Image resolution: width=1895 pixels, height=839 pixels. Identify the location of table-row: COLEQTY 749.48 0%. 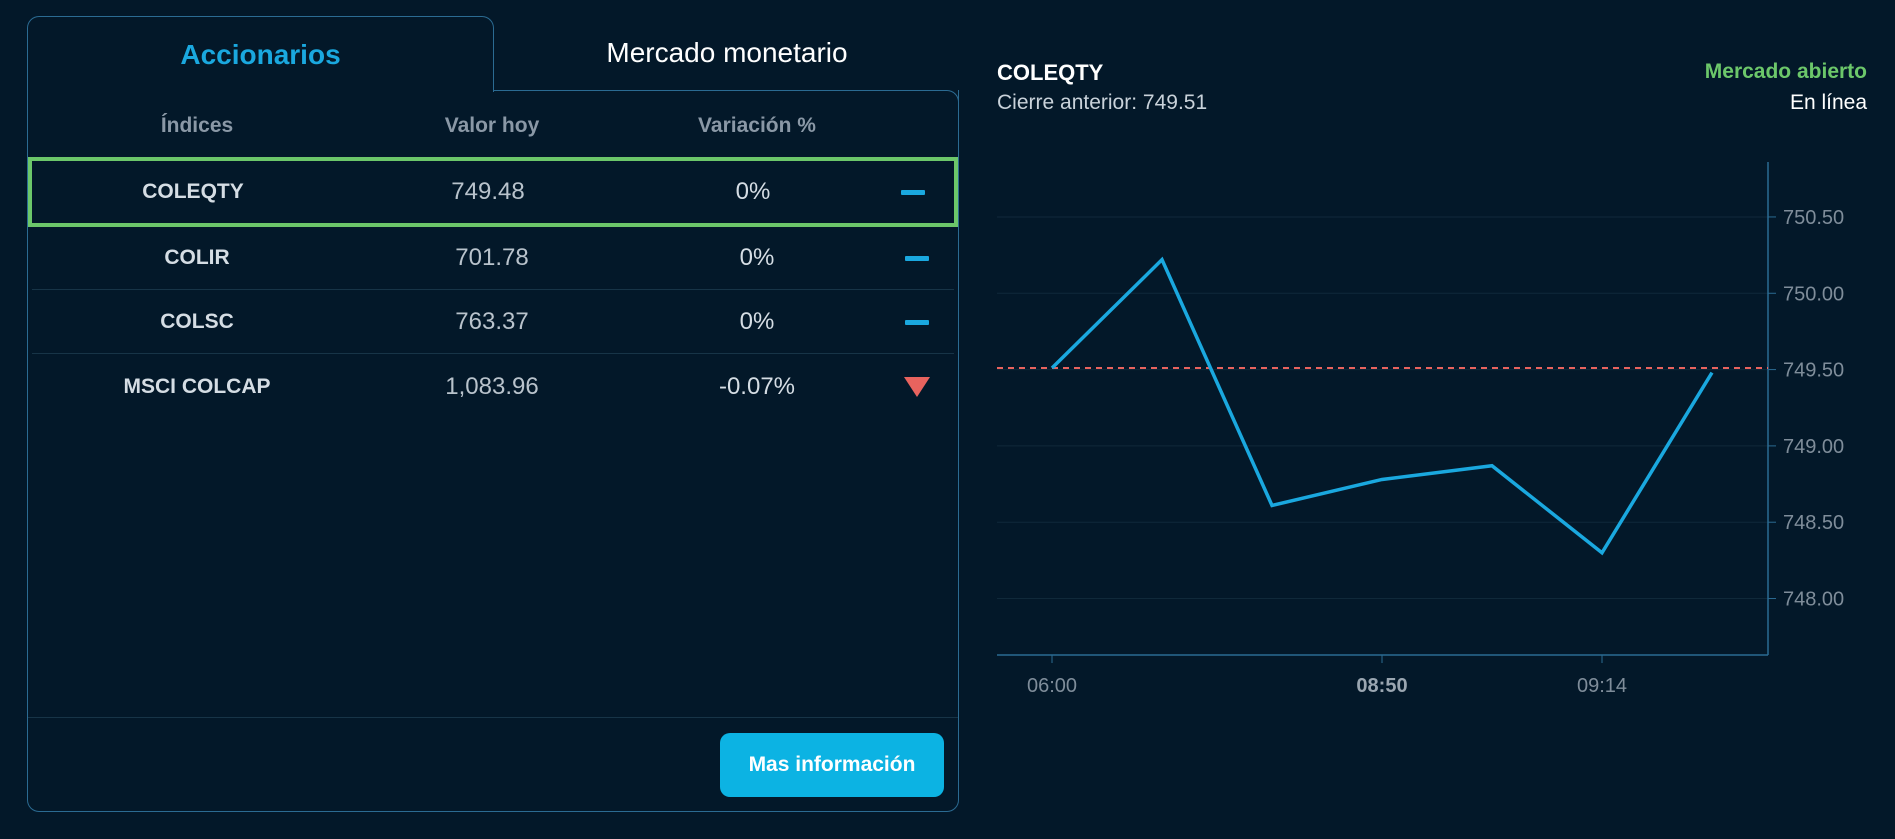
(493, 192).